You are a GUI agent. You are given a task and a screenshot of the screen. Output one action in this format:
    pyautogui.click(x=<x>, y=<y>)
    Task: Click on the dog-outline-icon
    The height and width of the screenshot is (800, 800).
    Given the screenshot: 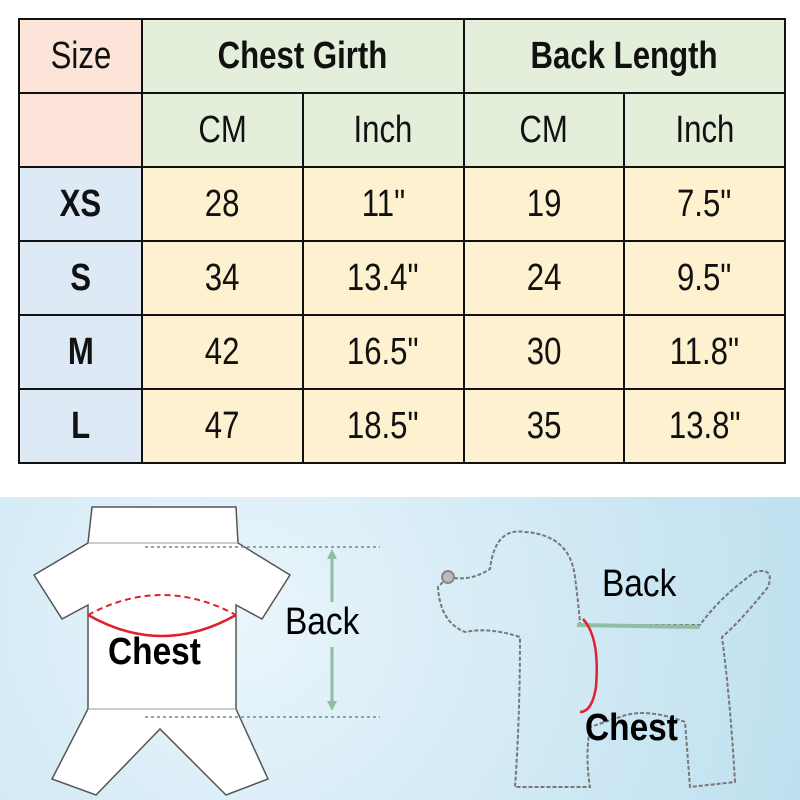 What is the action you would take?
    pyautogui.click(x=603, y=659)
    